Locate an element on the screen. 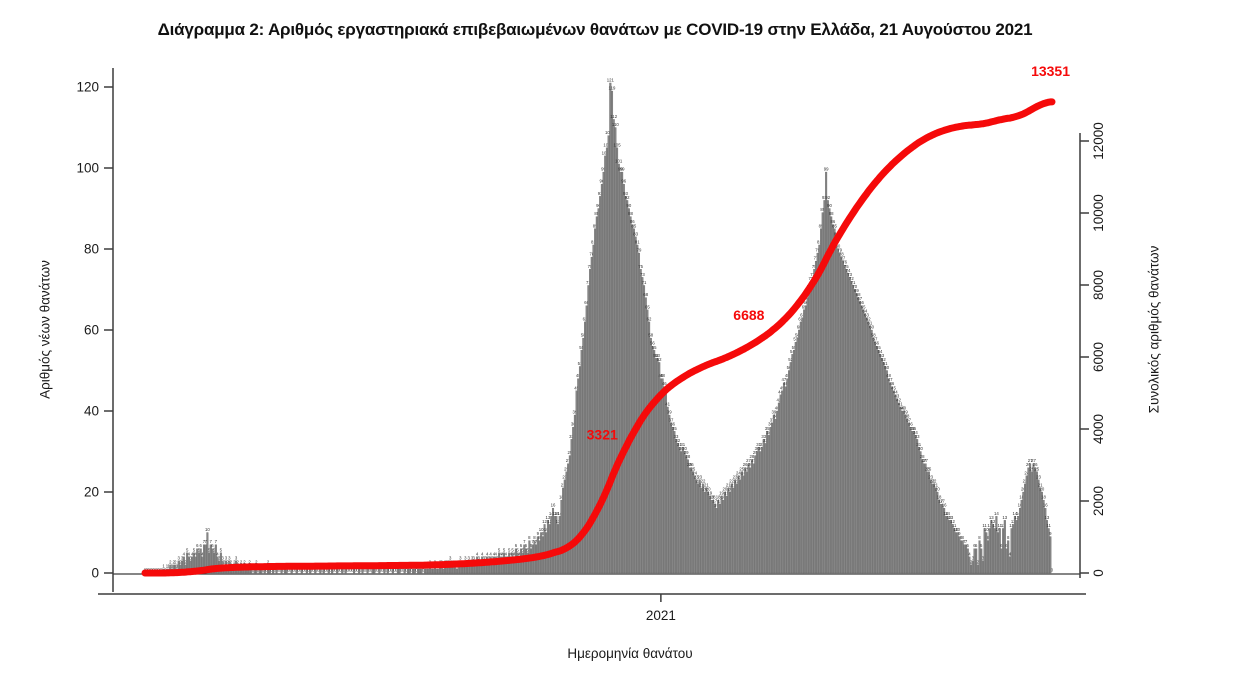 The width and height of the screenshot is (1246, 689). bar-value-label: 28 is located at coordinates (752, 456).